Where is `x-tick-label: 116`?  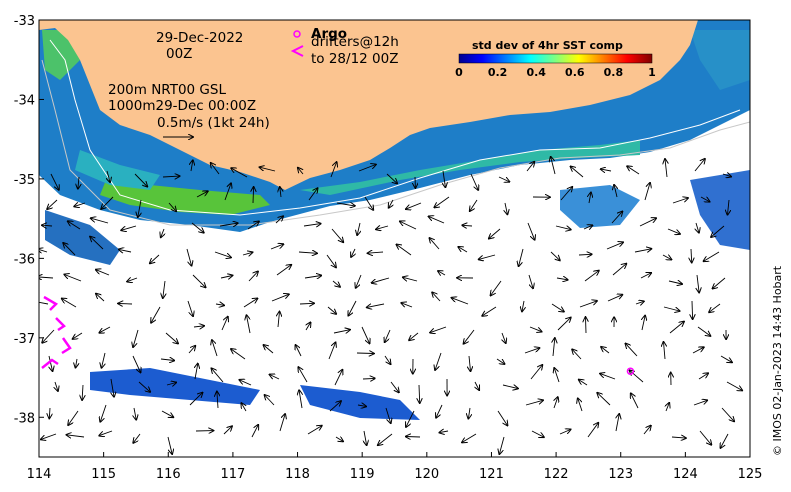
x-tick-label: 116 is located at coordinates (168, 474).